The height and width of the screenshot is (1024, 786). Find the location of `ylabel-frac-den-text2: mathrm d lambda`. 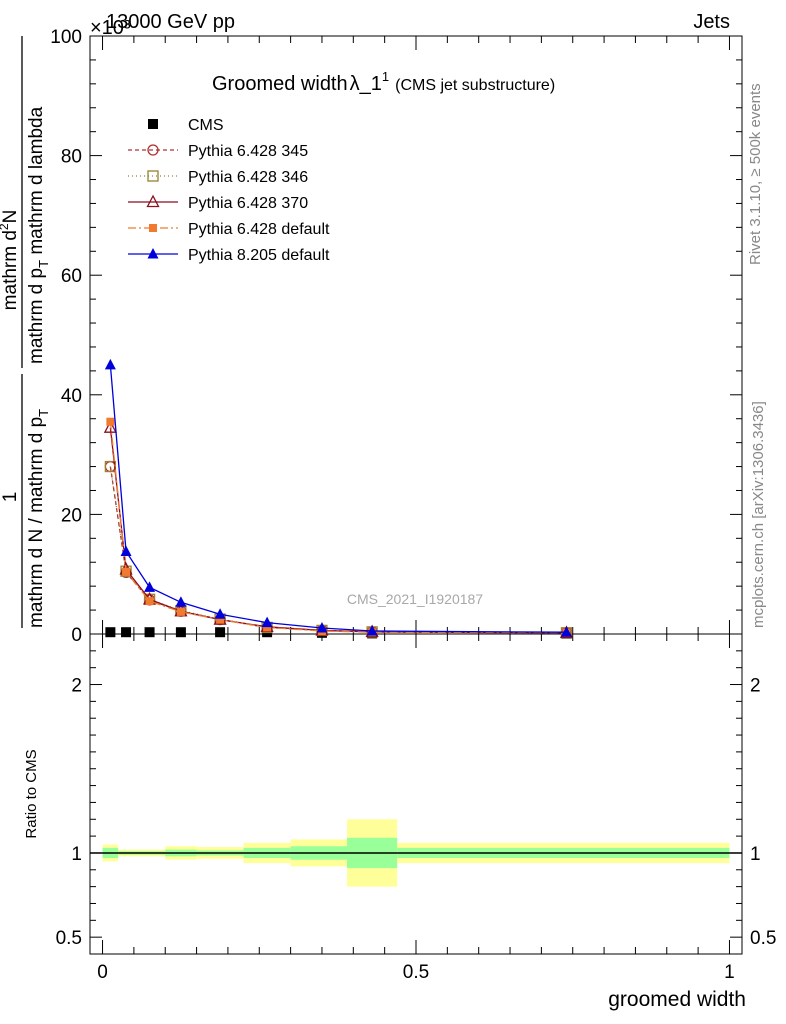

ylabel-frac-den-text2: mathrm d lambda is located at coordinates (36, 183).